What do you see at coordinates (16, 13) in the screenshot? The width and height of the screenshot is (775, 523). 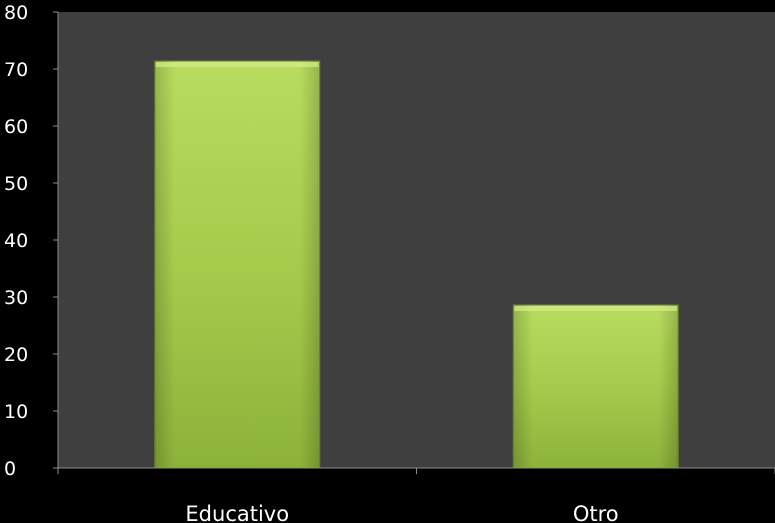 I see `y-tick-label: 80` at bounding box center [16, 13].